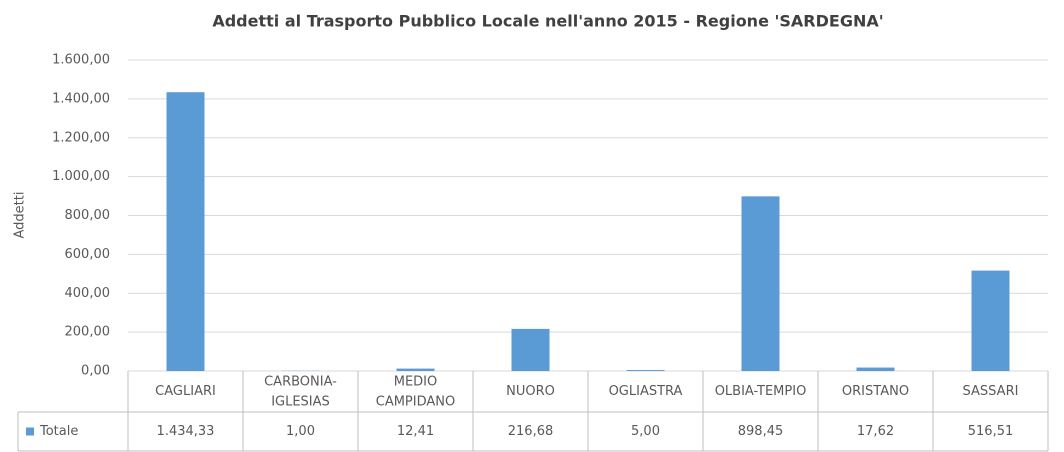  I want to click on x-tick-label: OLBIA-TEMPIO, so click(761, 391).